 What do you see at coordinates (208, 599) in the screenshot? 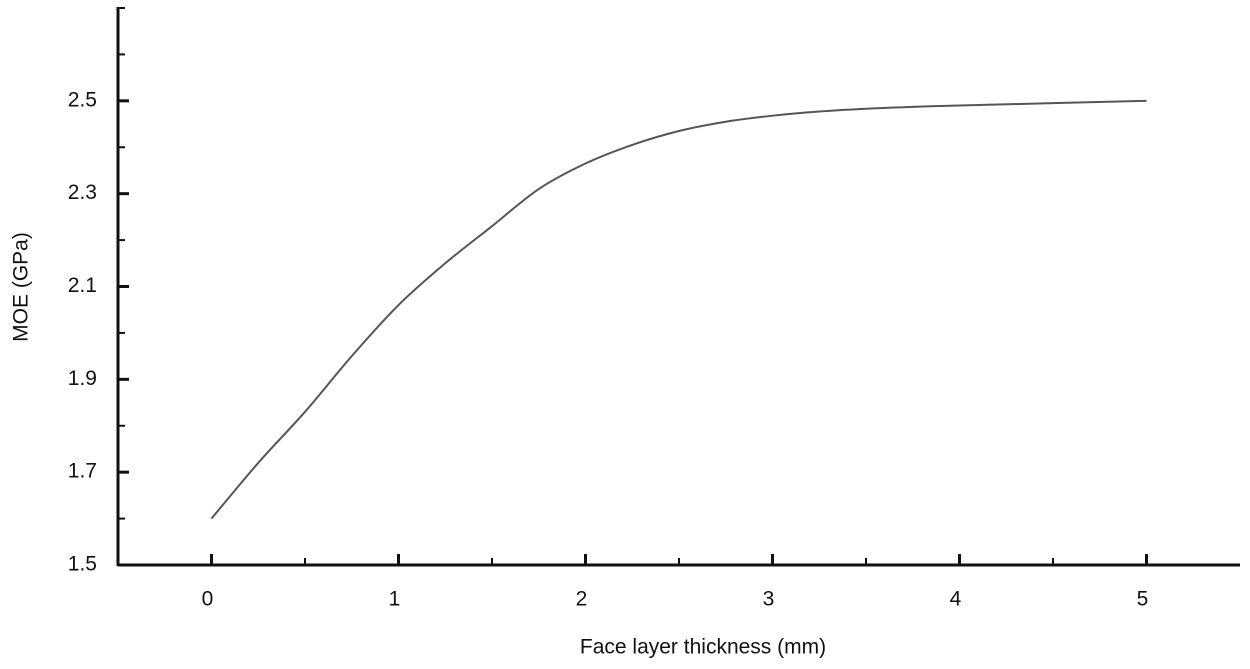
I see `x-tick-label: 0` at bounding box center [208, 599].